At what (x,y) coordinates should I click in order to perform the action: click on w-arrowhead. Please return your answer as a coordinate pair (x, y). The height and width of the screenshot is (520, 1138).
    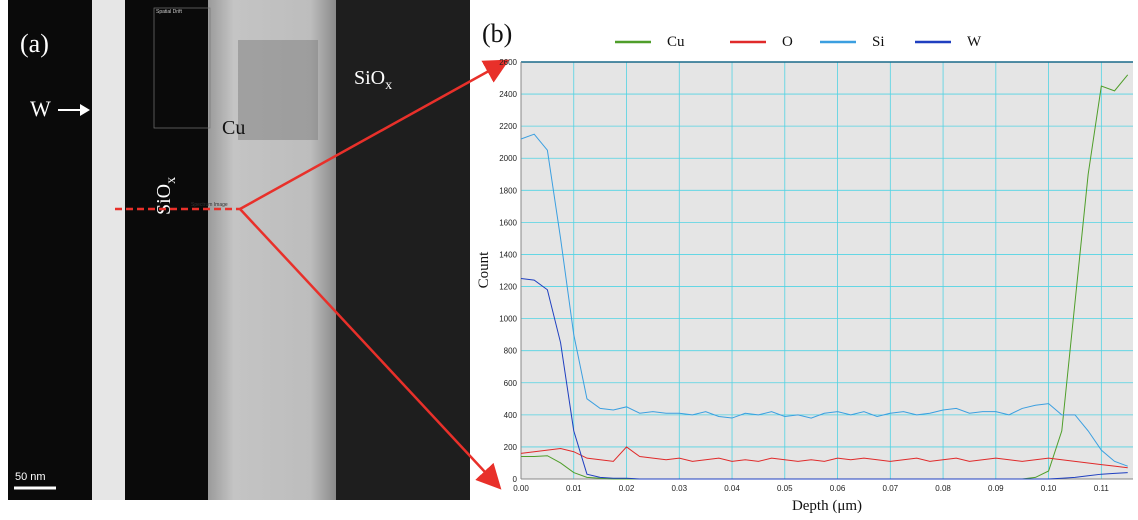
    Looking at the image, I should click on (85, 110).